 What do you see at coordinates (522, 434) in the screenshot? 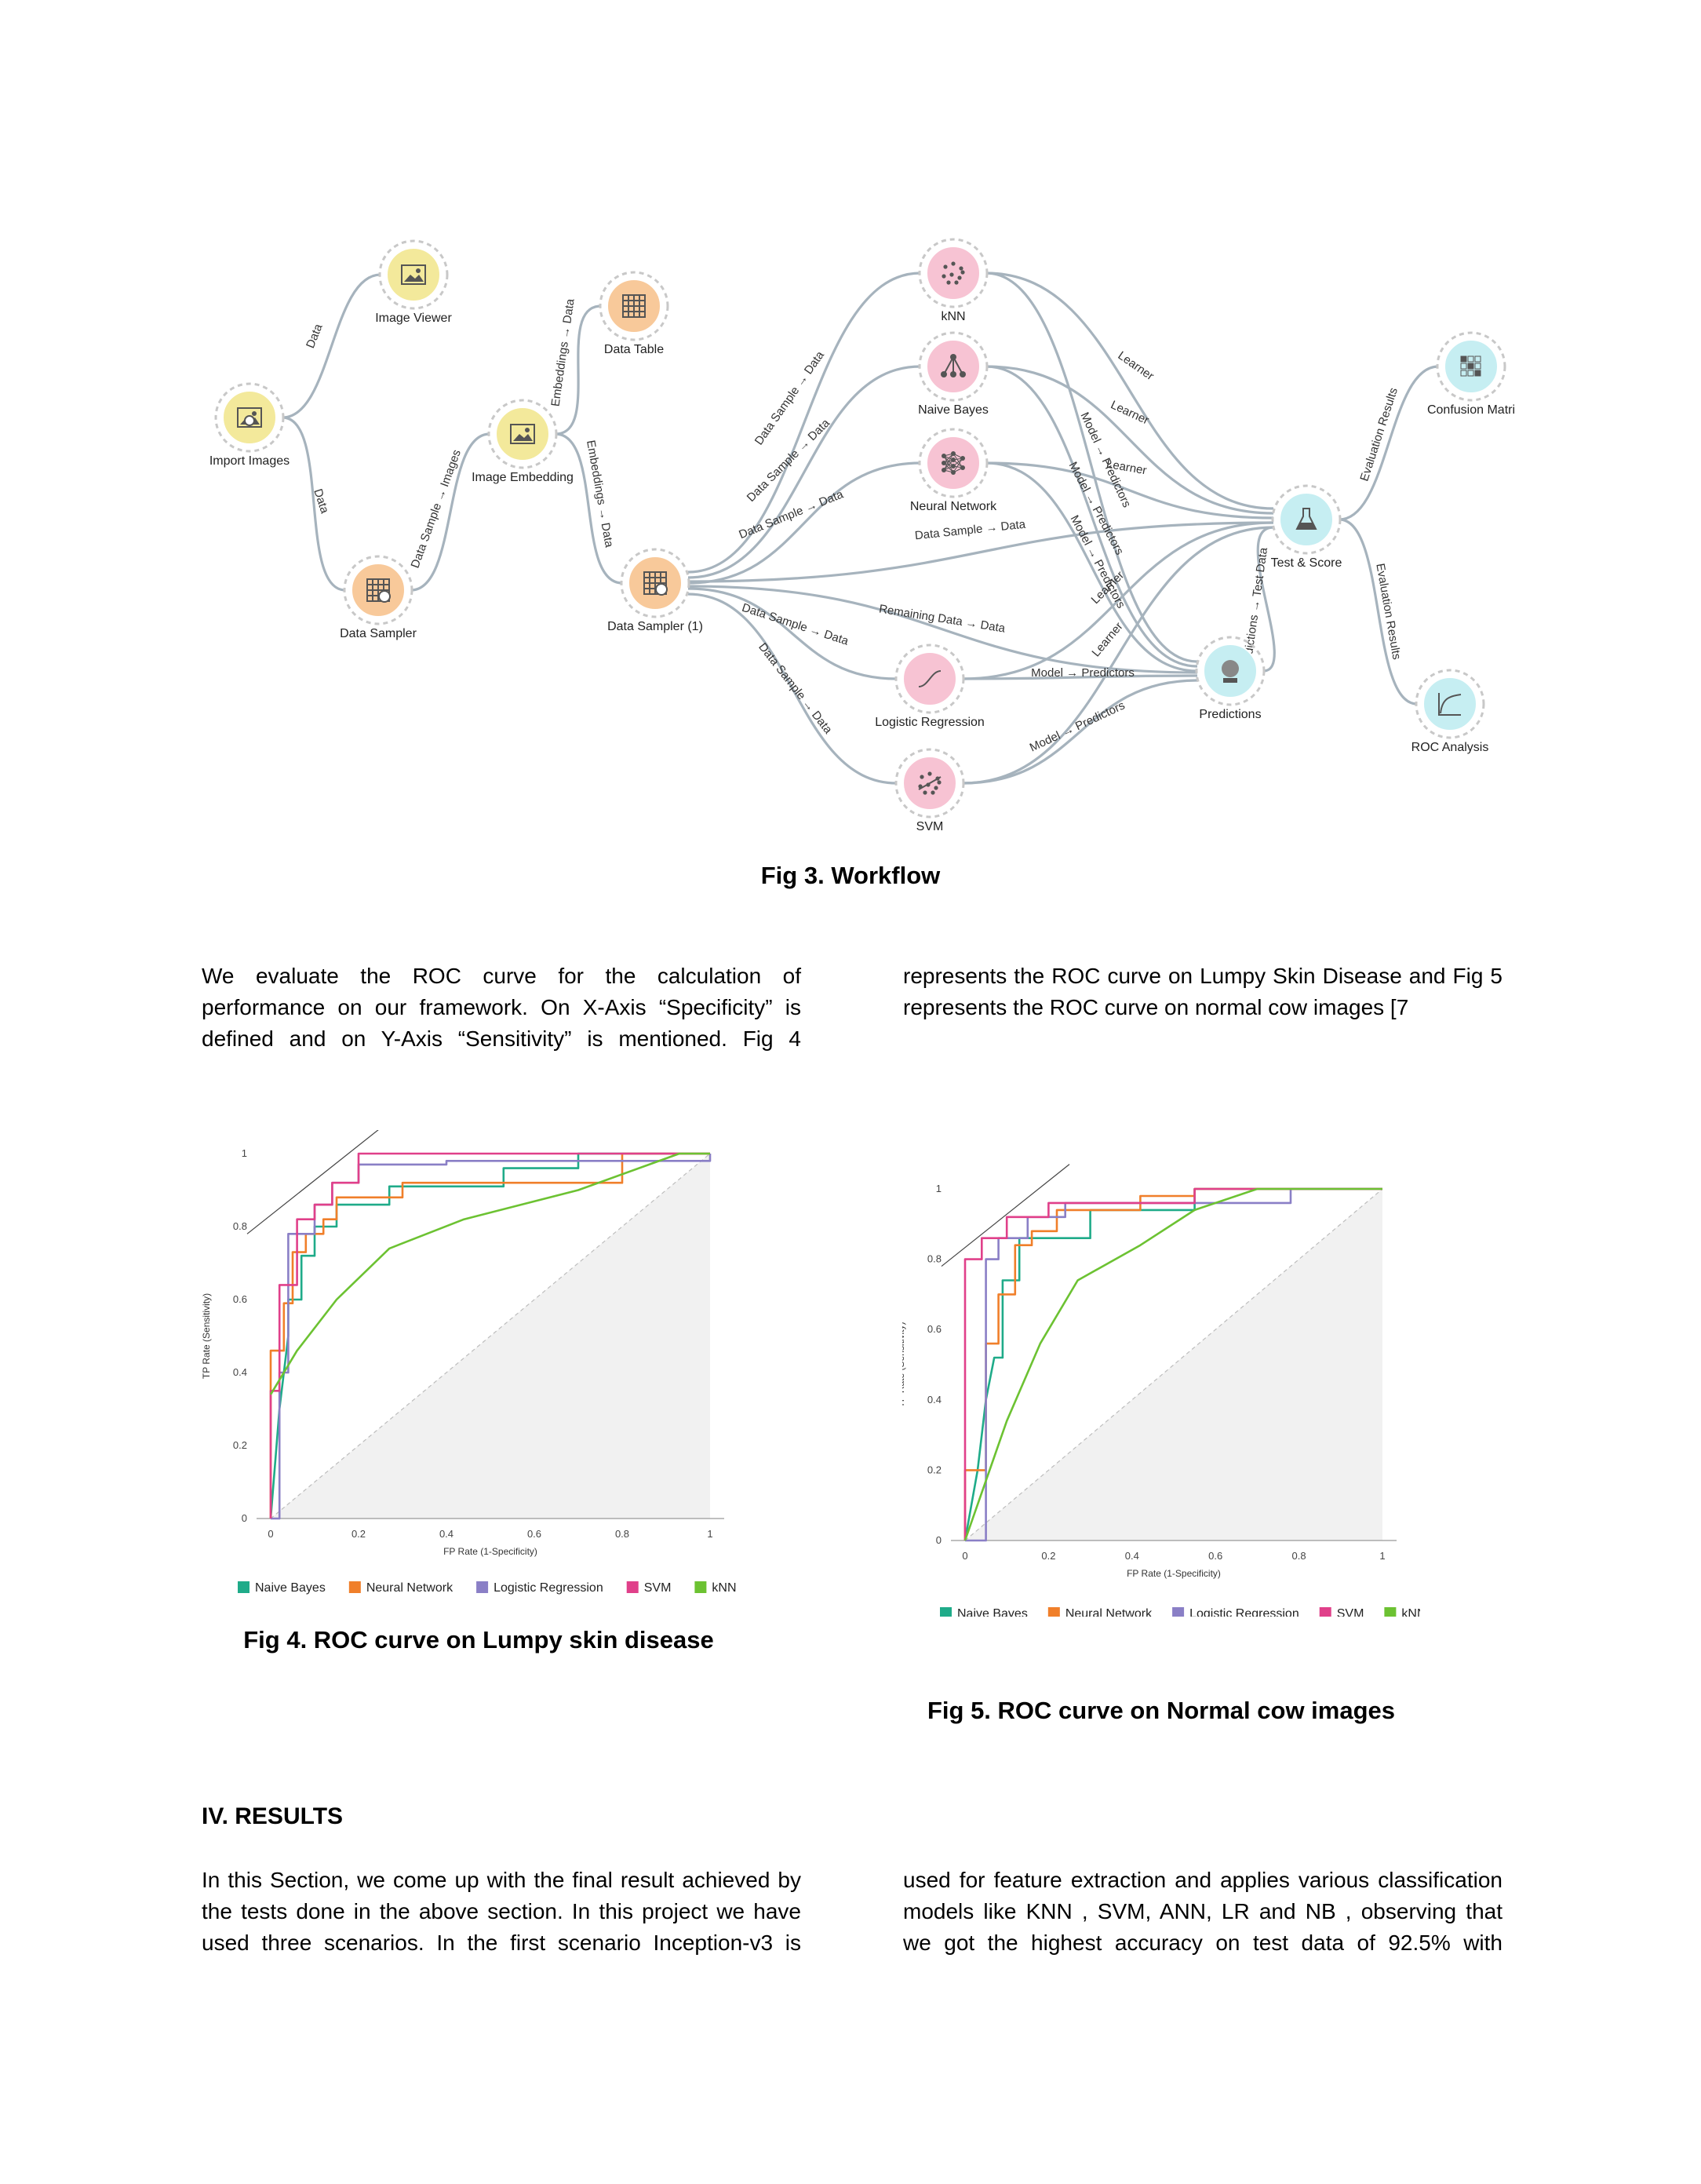
I see `image-embedding-icon` at bounding box center [522, 434].